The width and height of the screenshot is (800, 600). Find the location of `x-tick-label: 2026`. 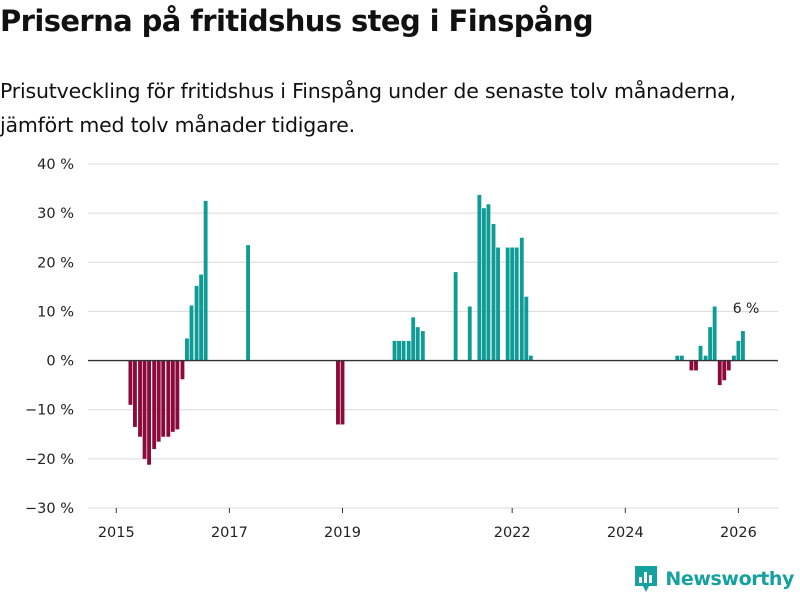

x-tick-label: 2026 is located at coordinates (738, 533).